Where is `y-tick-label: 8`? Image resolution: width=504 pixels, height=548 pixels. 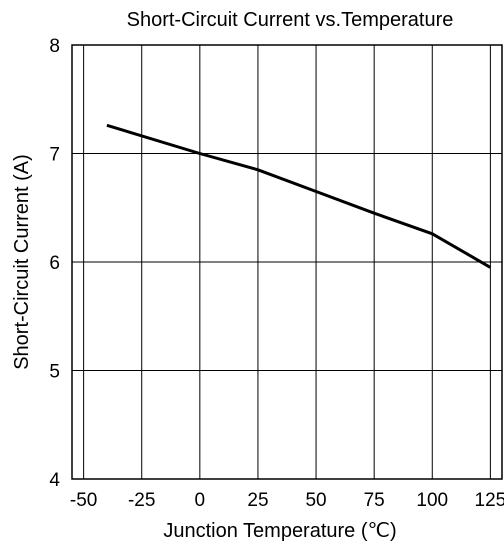 y-tick-label: 8 is located at coordinates (54, 46).